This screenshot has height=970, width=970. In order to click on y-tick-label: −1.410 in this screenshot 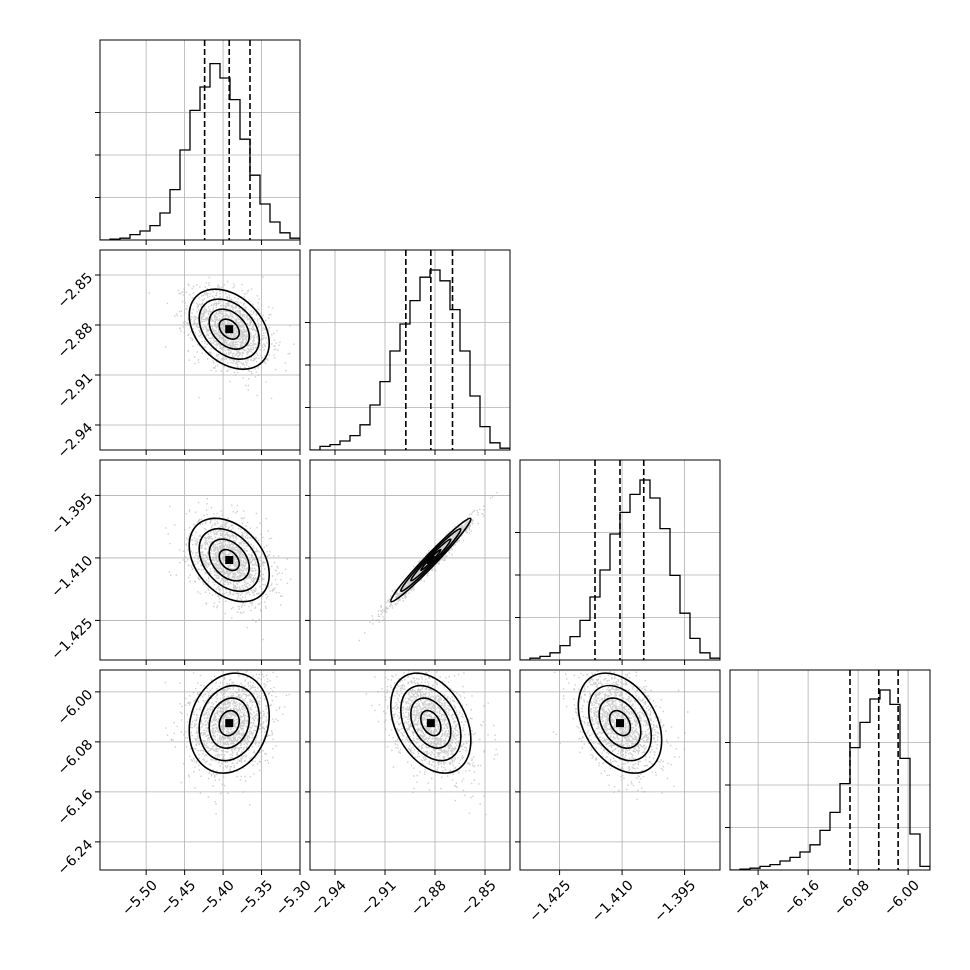, I will do `click(72, 577)`.